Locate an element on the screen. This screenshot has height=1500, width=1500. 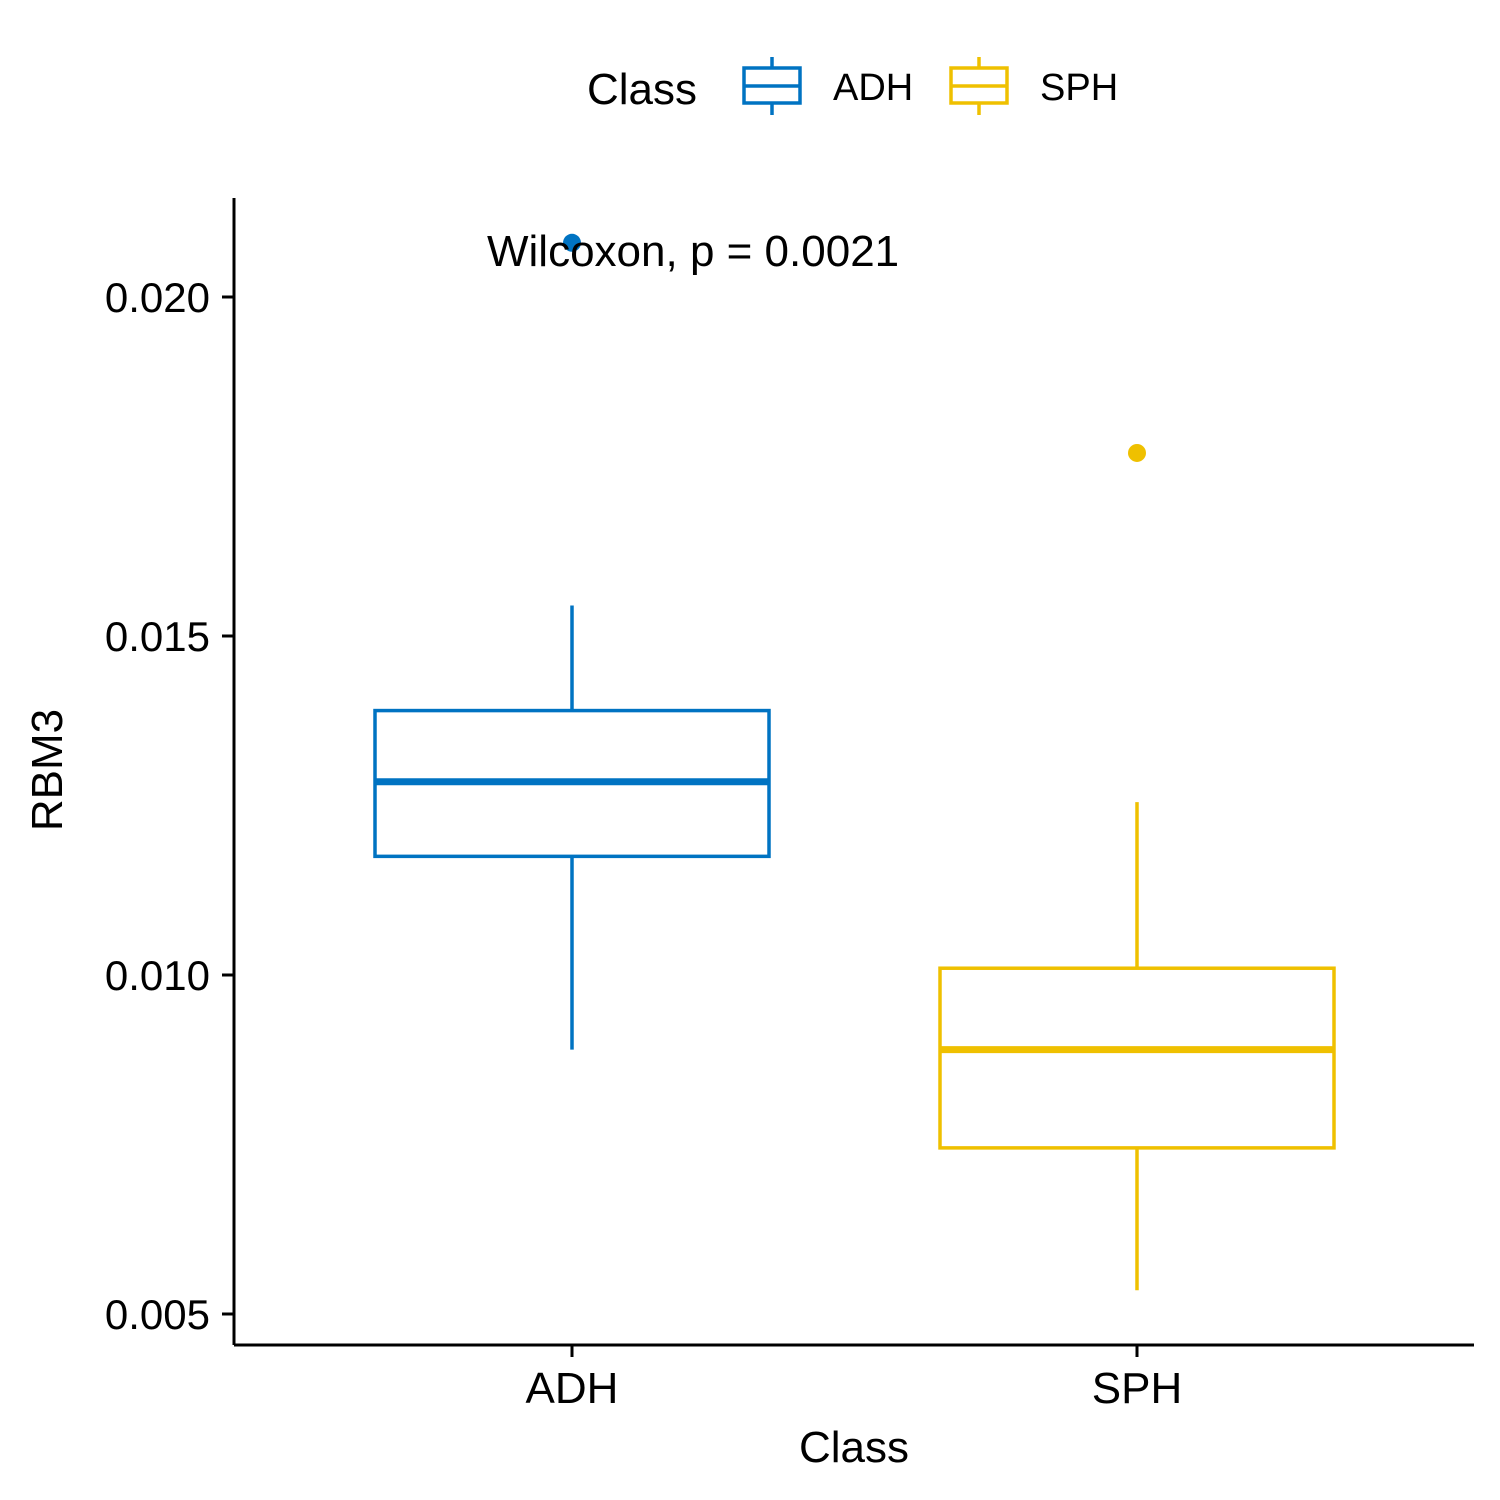
legend-key-adh is located at coordinates (772, 86).